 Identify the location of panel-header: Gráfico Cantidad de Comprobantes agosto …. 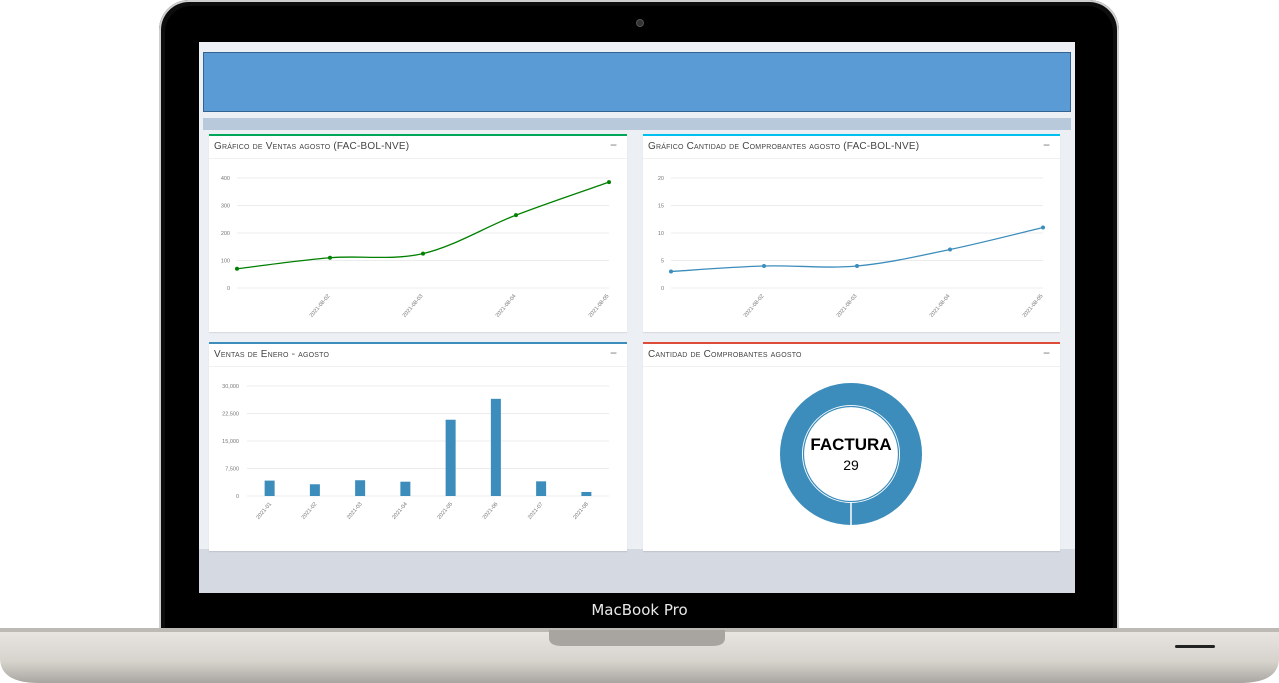
(851, 147).